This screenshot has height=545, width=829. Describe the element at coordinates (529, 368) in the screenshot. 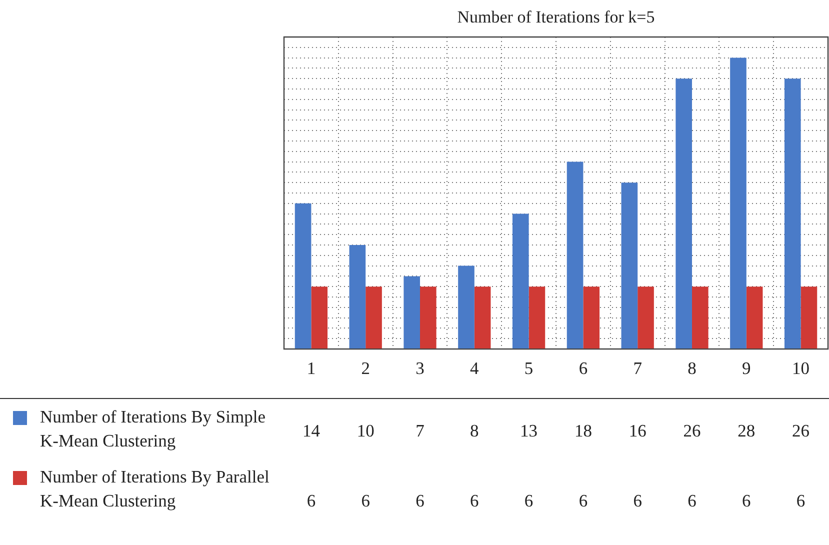

I see `x-tick-label: 5` at that location.